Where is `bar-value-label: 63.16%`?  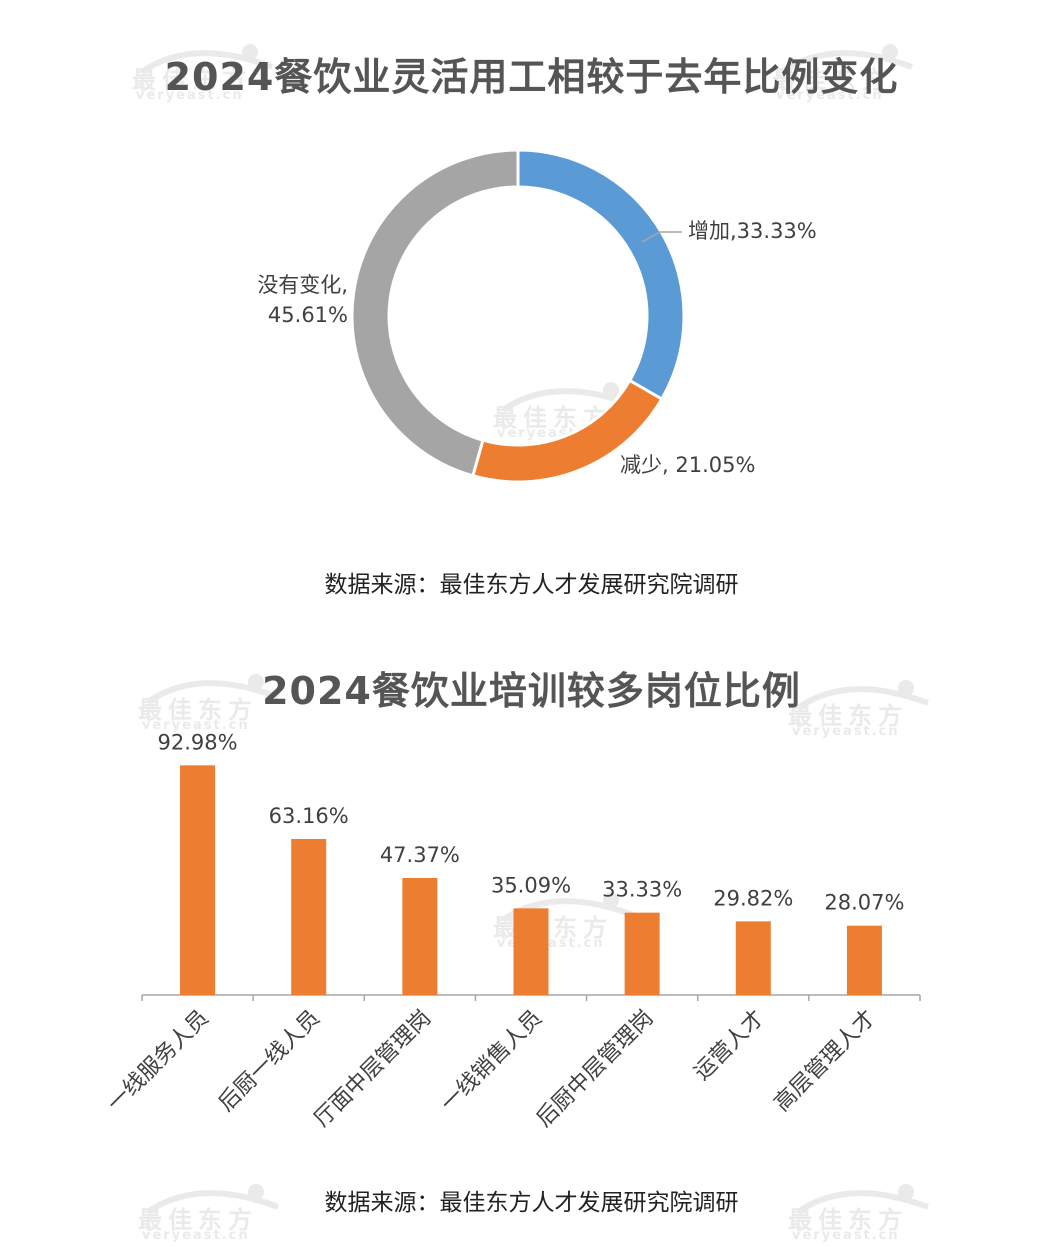 bar-value-label: 63.16% is located at coordinates (309, 816).